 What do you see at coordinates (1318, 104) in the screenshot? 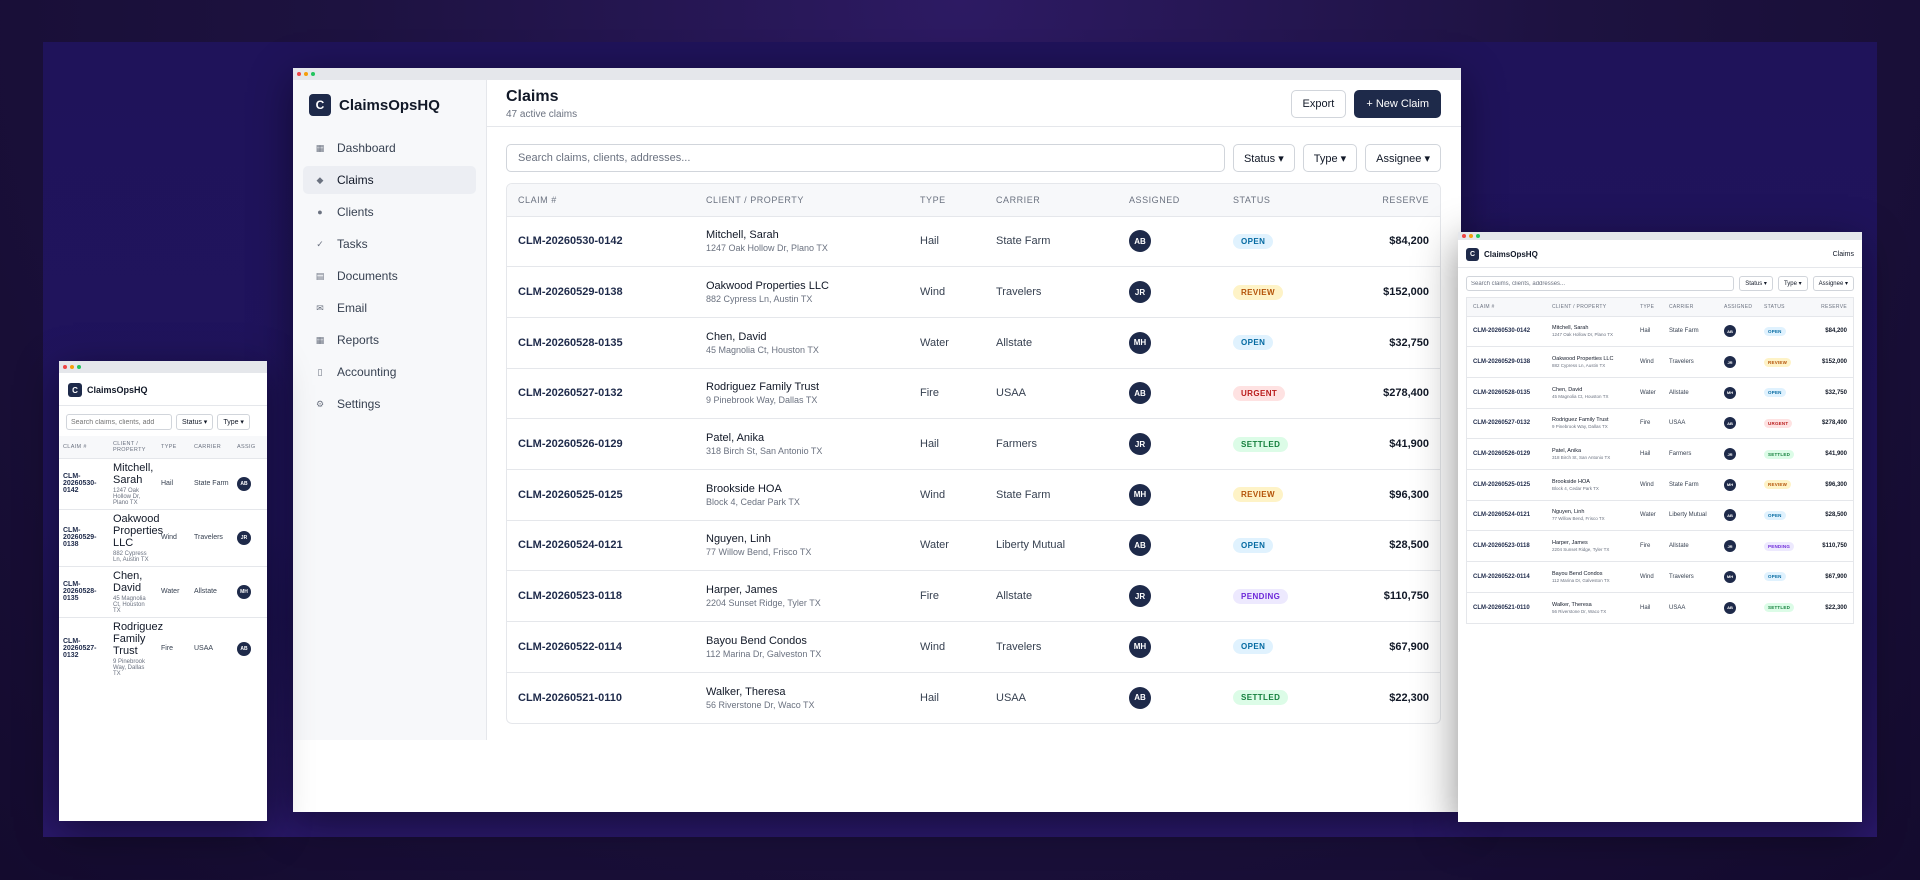
I see `export-button: Export` at bounding box center [1318, 104].